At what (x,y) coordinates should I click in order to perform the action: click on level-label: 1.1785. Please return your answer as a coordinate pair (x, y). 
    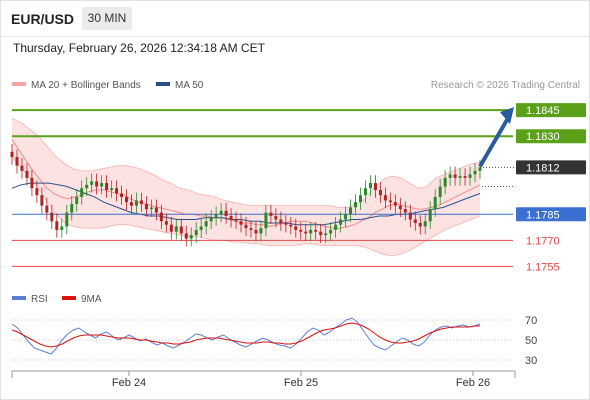
    Looking at the image, I should click on (543, 215).